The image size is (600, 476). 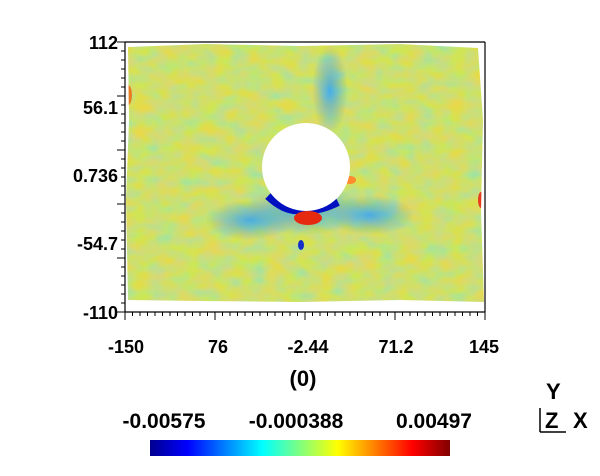 What do you see at coordinates (121, 177) in the screenshot?
I see `y-axis-minor-ticks` at bounding box center [121, 177].